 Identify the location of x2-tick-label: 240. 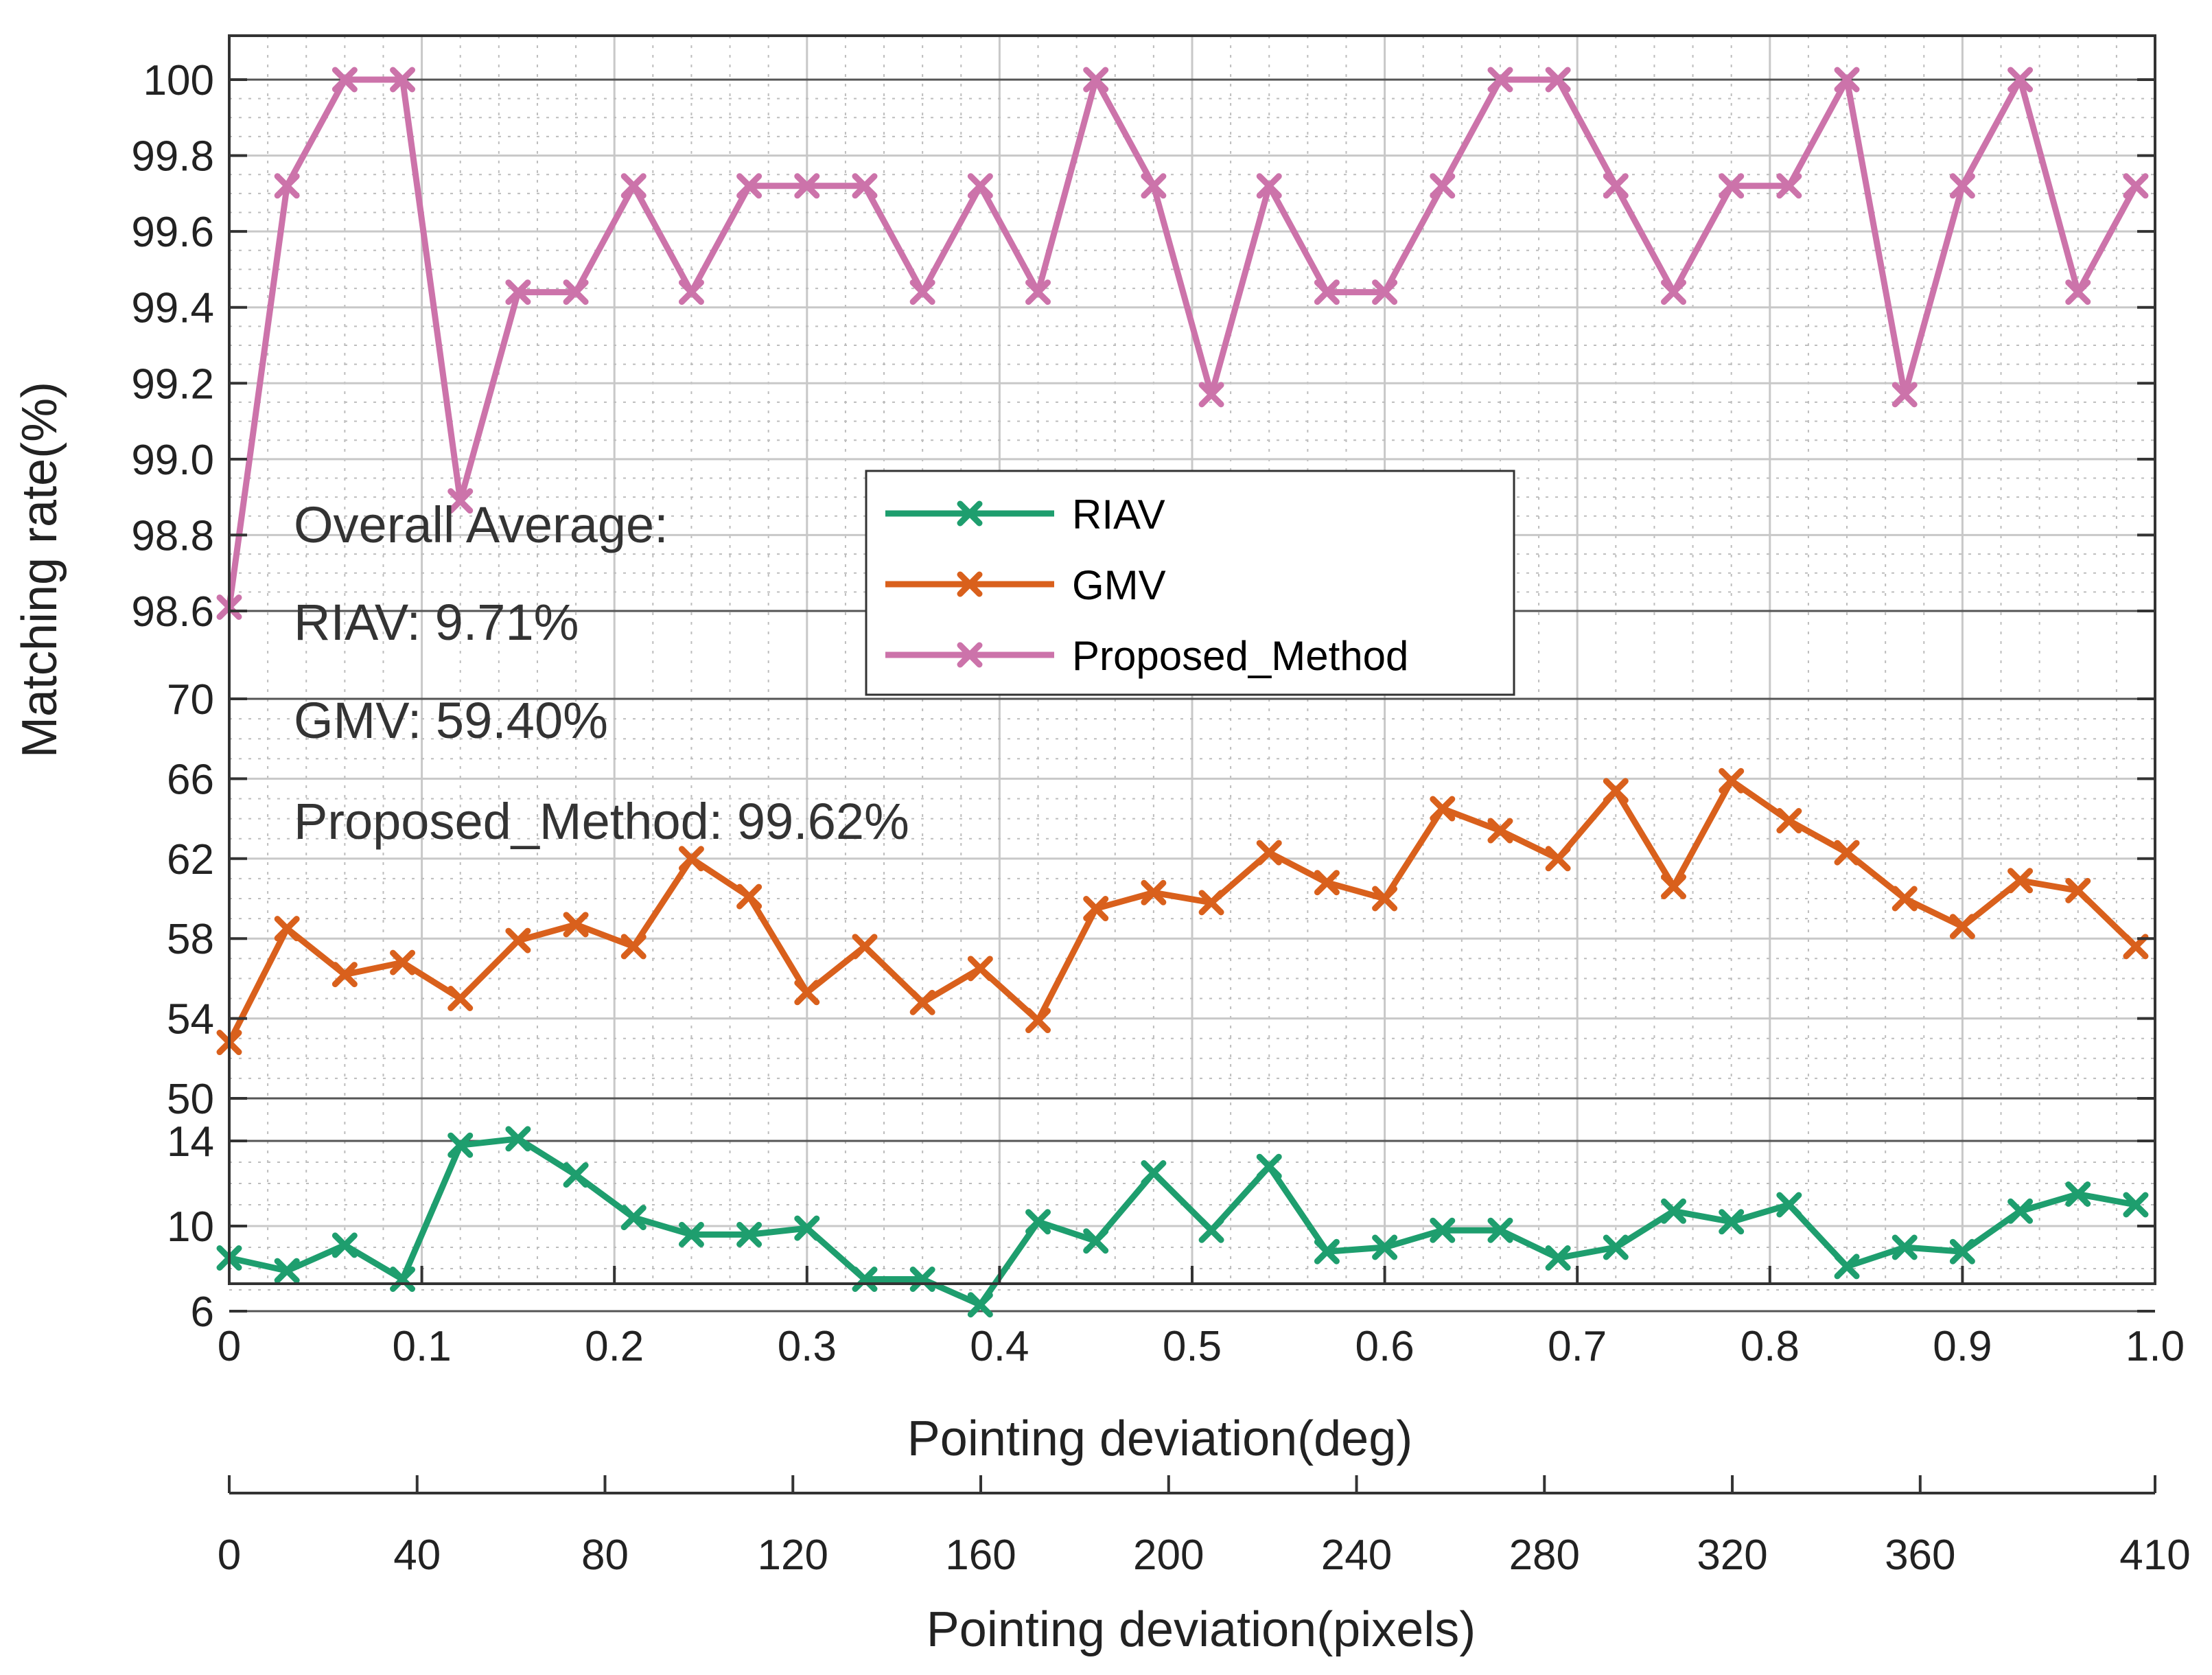
(1356, 1555).